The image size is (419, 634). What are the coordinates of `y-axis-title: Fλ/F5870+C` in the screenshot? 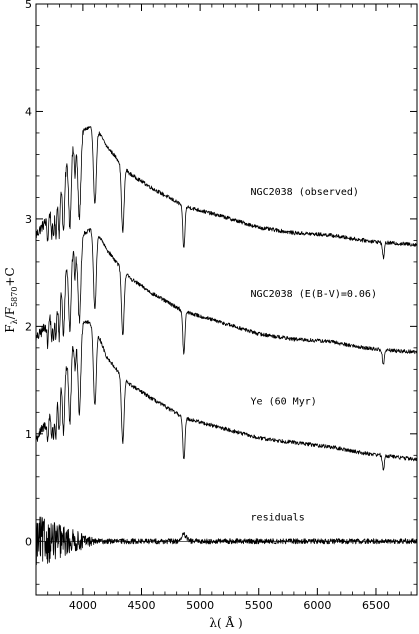 It's located at (11, 299).